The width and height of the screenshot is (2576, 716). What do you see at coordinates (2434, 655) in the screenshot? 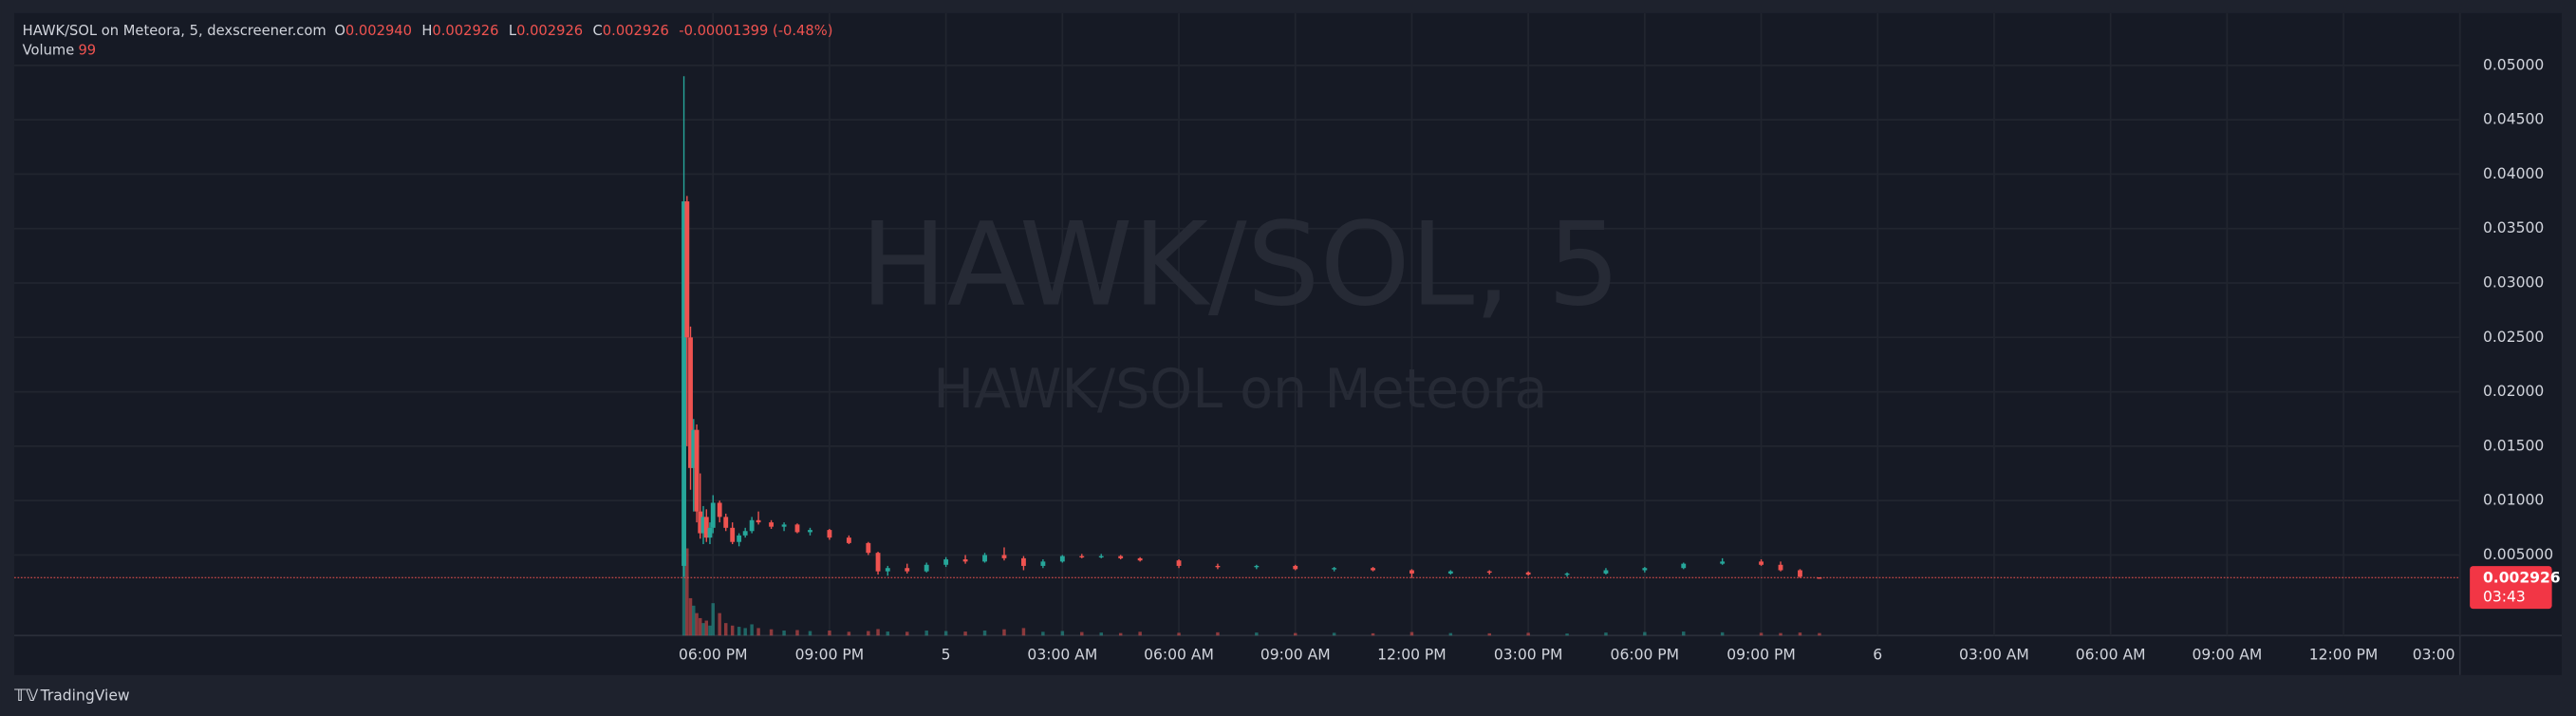
I see `x-tick-label: 03:00` at bounding box center [2434, 655].